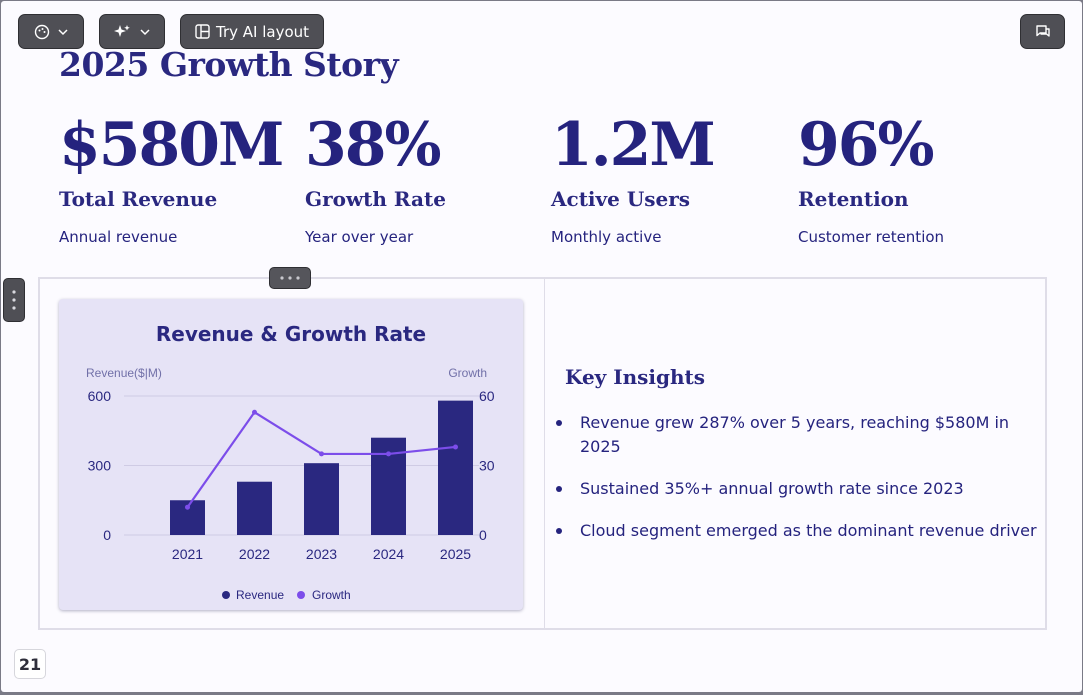 Image resolution: width=1083 pixels, height=695 pixels. I want to click on left-axis-label: Revenue($|M), so click(124, 373).